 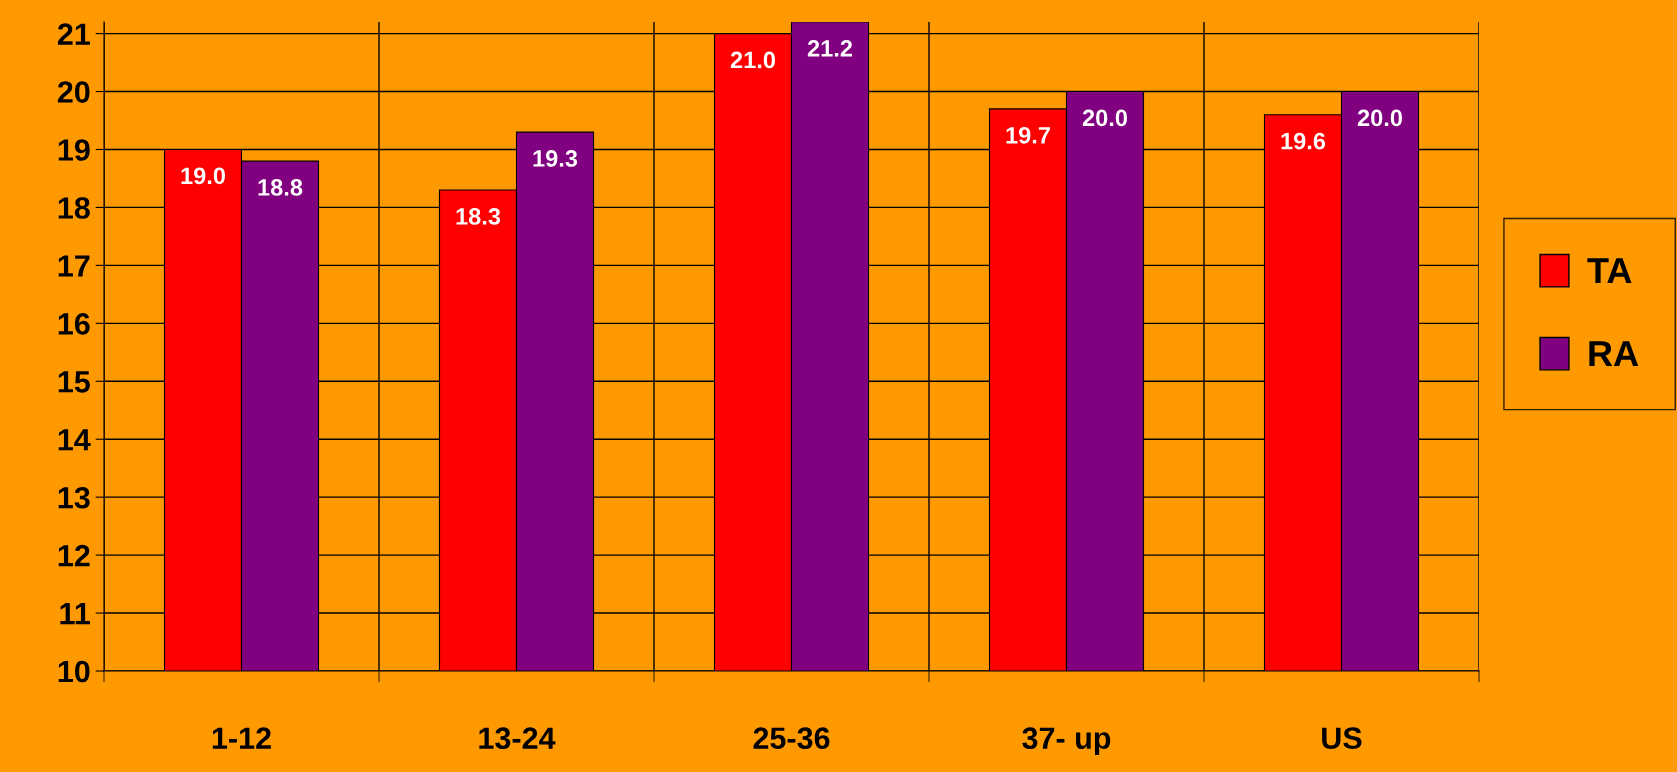 I want to click on data-label: 19.6, so click(x=1303, y=141).